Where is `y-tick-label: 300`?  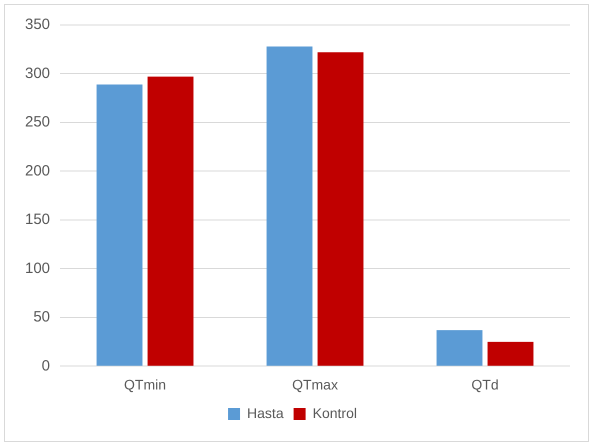
y-tick-label: 300 is located at coordinates (37, 73).